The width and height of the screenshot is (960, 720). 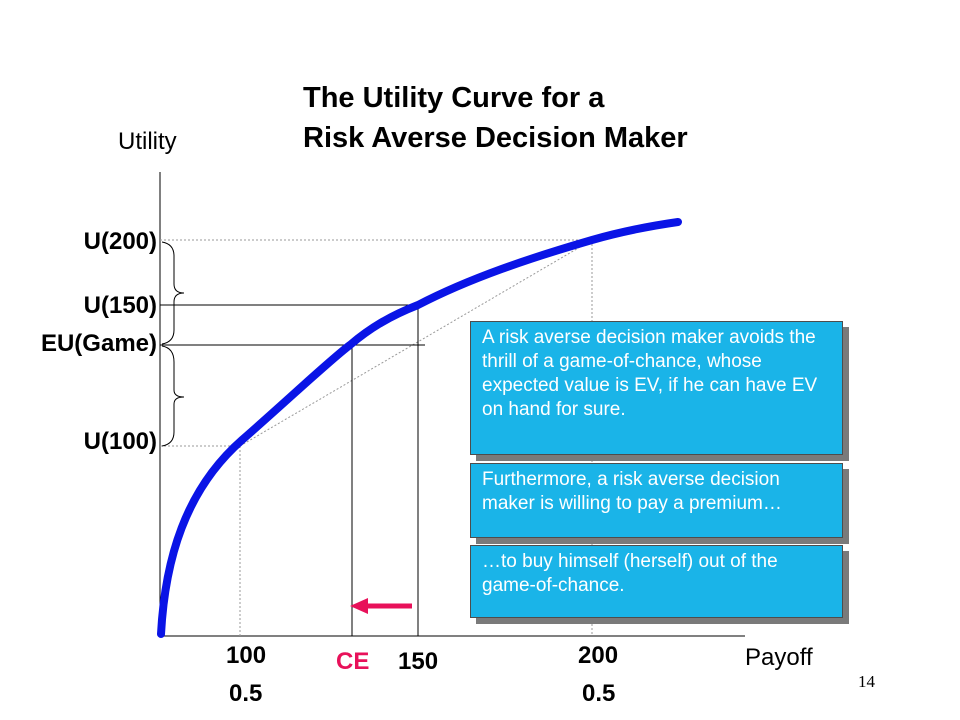 What do you see at coordinates (173, 396) in the screenshot?
I see `lower-brace` at bounding box center [173, 396].